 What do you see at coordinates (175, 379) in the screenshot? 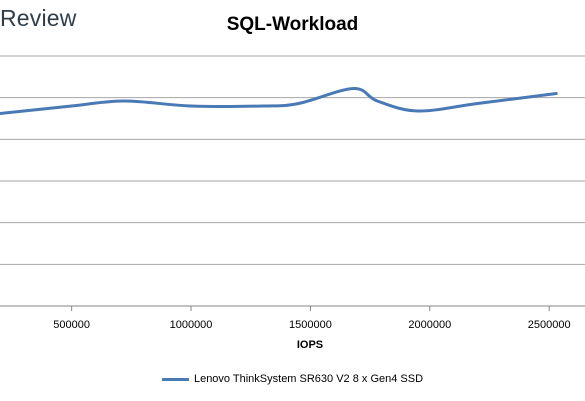
I see `legend-swatch` at bounding box center [175, 379].